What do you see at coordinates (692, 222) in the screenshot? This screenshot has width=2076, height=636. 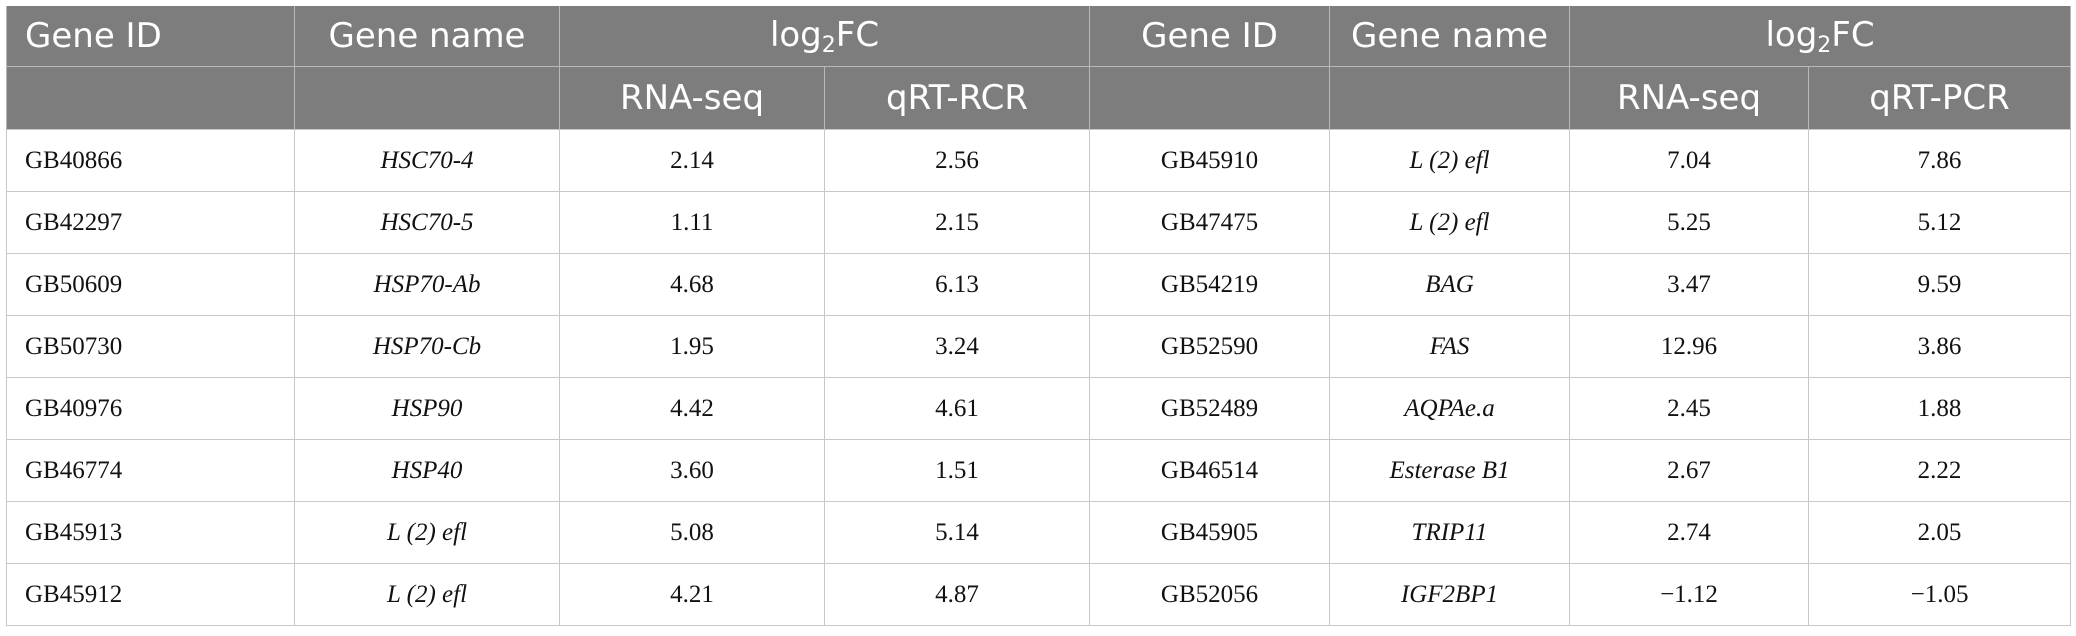 I see `rna-seq-left: 1.11` at bounding box center [692, 222].